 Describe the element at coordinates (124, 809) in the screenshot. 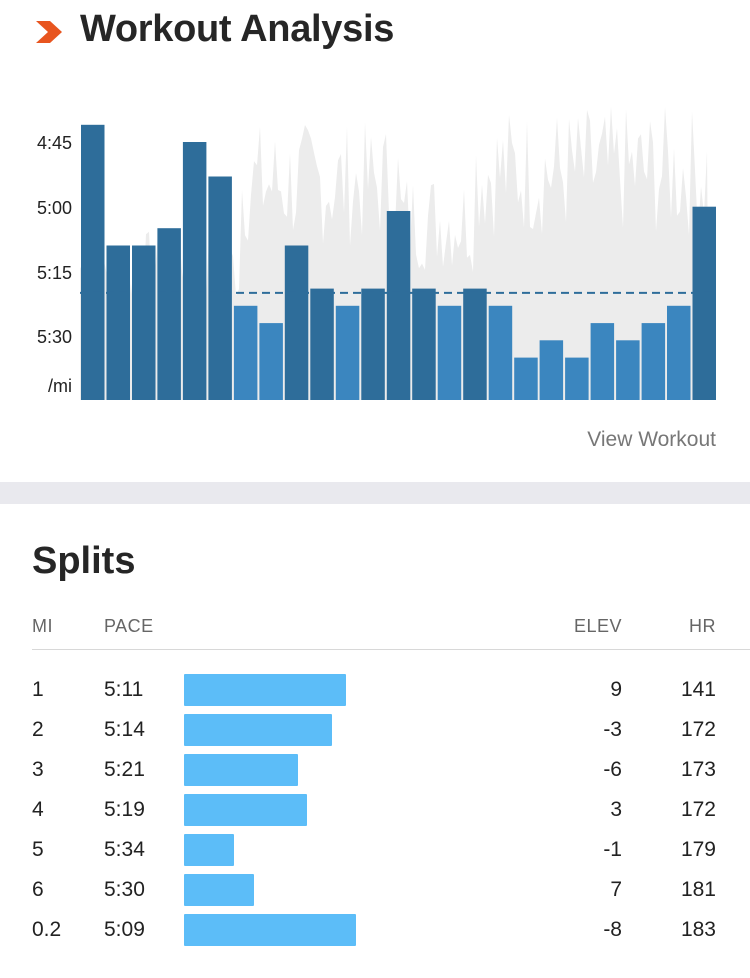

I see `split-pace: 5:19` at that location.